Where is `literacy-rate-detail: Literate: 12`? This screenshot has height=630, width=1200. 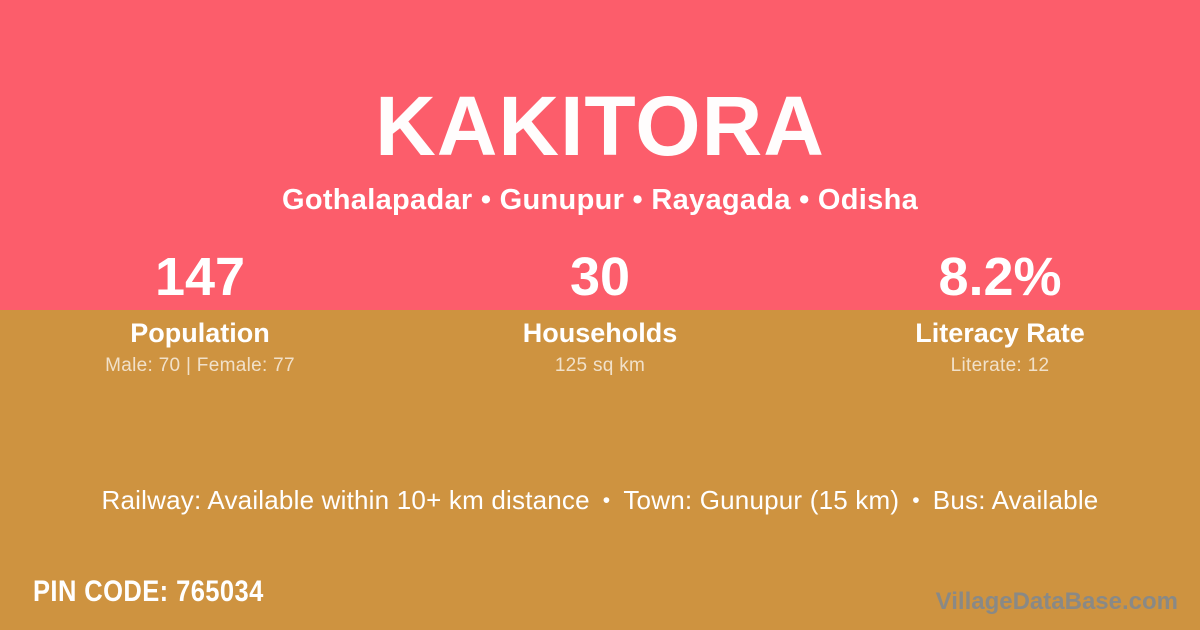
literacy-rate-detail: Literate: 12 is located at coordinates (1000, 365).